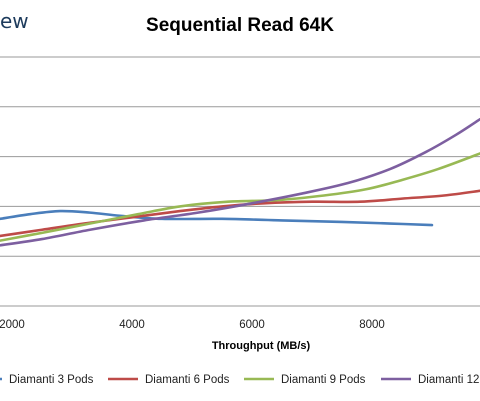 This screenshot has width=480, height=401. I want to click on legend-item-4: Diamanti 12 Pods, so click(430, 380).